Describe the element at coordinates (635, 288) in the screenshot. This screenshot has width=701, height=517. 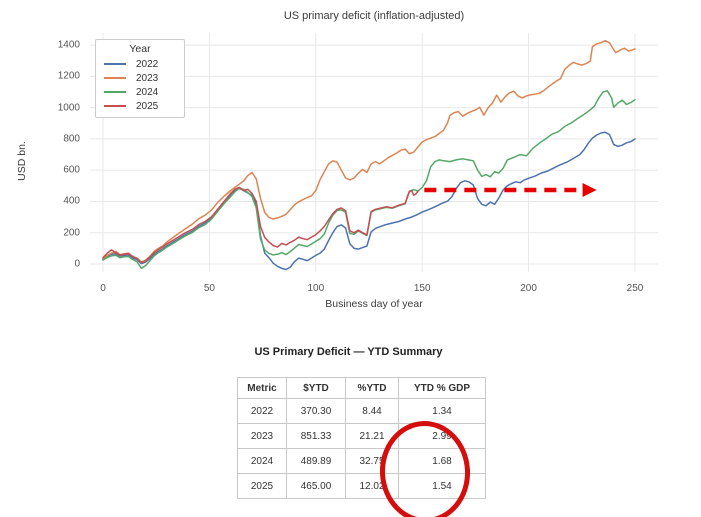
I see `x-tick-label: 250` at that location.